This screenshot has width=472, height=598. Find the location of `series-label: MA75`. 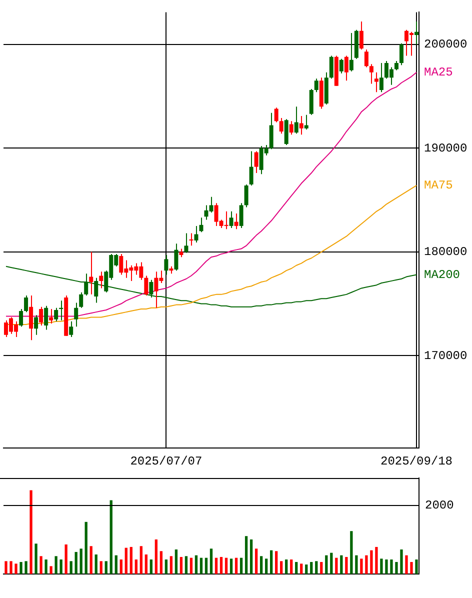

series-label: MA75 is located at coordinates (438, 185).